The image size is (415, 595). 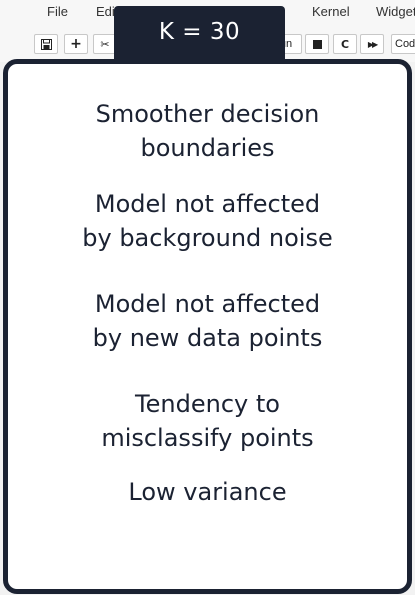 I want to click on restart-kernel-button: C, so click(x=345, y=44).